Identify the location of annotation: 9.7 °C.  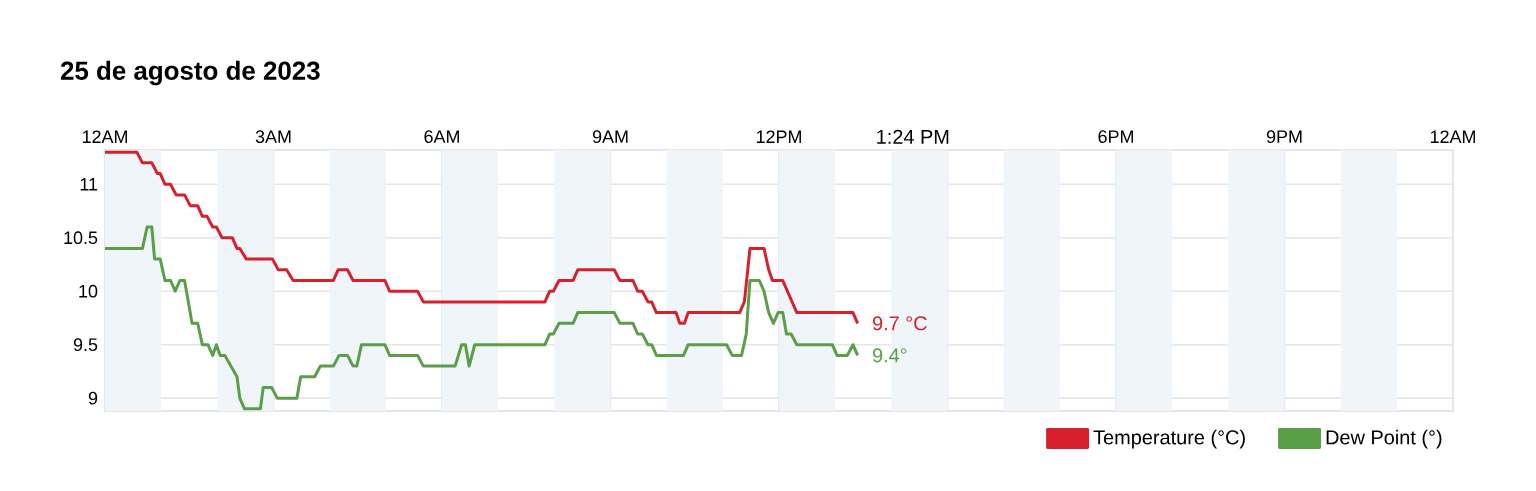
(899, 323).